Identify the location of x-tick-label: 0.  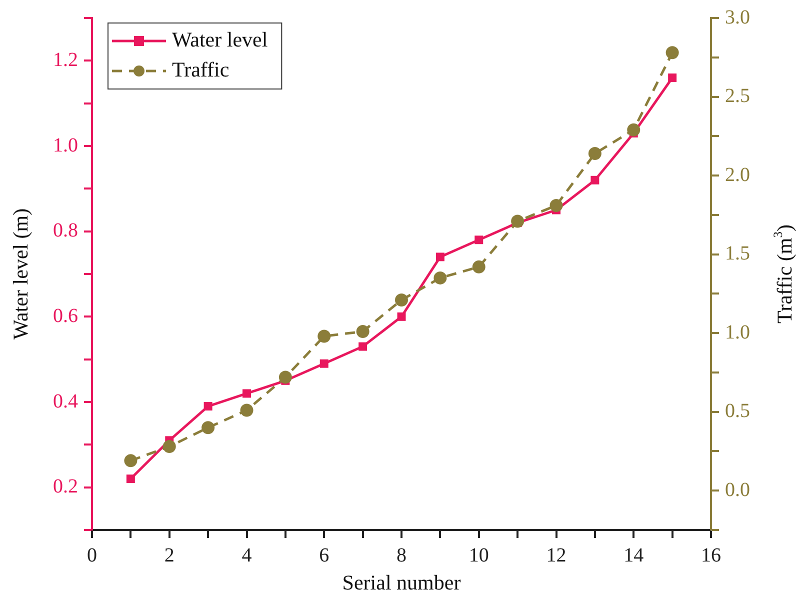
(92, 555).